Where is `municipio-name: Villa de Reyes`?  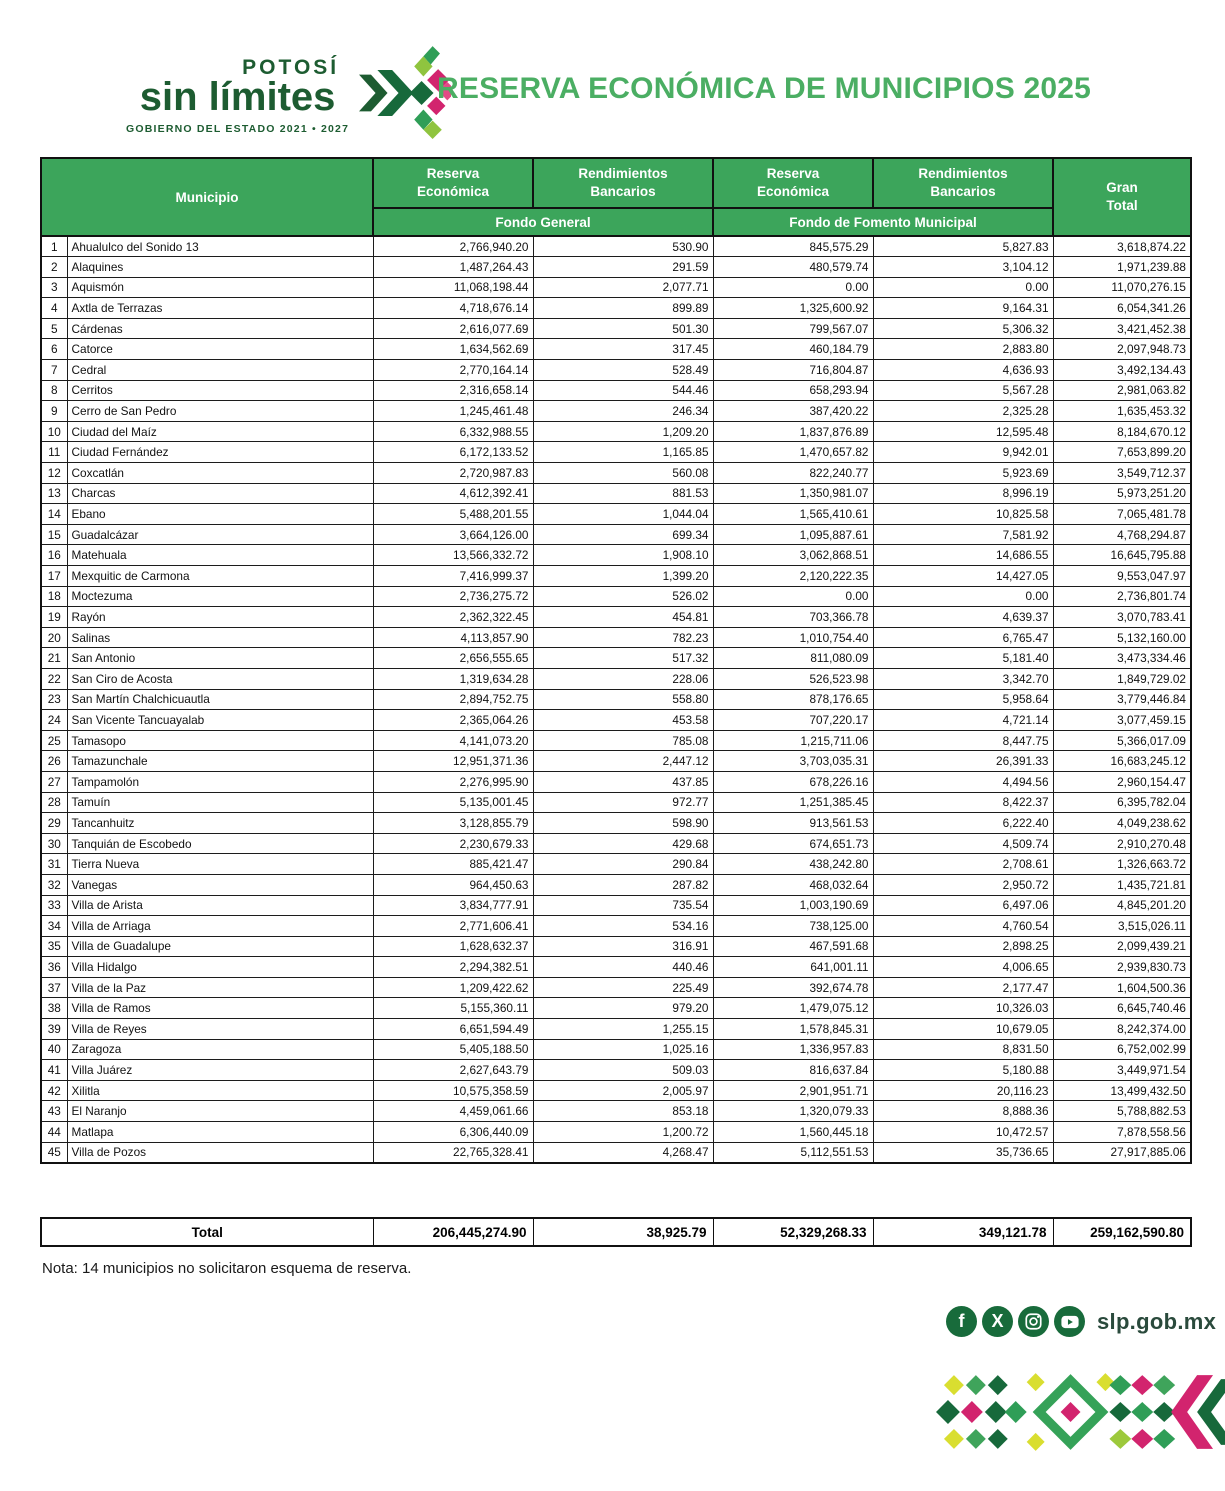 municipio-name: Villa de Reyes is located at coordinates (220, 1029).